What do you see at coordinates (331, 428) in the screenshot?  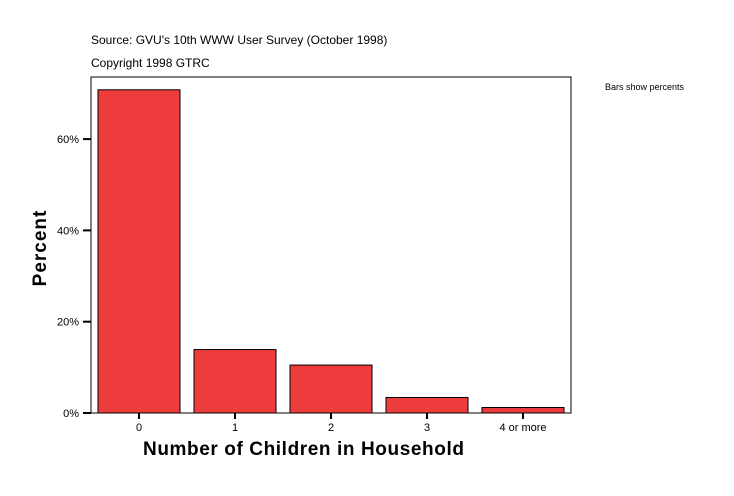 I see `x-tick-label: 2` at bounding box center [331, 428].